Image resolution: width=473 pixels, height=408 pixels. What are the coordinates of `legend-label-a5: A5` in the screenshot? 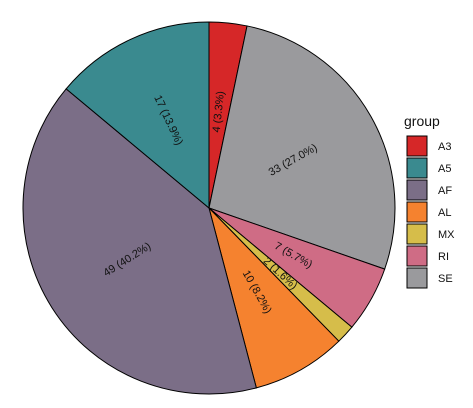 It's located at (444, 169).